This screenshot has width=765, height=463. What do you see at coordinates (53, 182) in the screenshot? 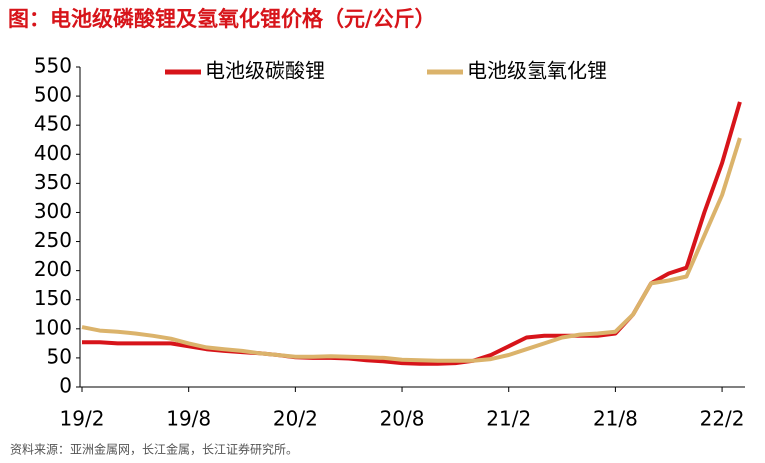
I see `y-tick-label: 350` at bounding box center [53, 182].